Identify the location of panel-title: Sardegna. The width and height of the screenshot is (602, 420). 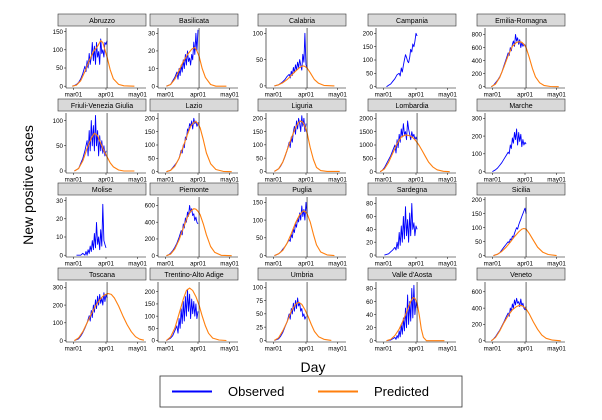
(412, 190).